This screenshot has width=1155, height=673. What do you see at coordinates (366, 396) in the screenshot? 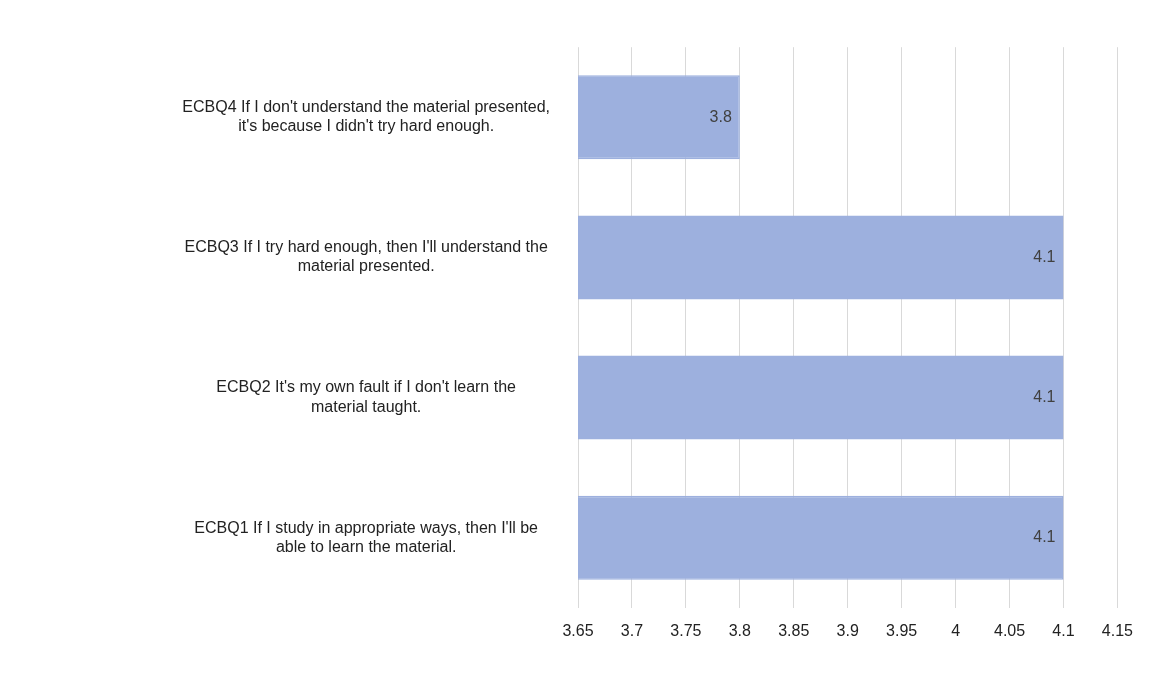
I see `y-tick-label: ECBQ2 It's my own fault if I don't learn the material taught.` at bounding box center [366, 396].